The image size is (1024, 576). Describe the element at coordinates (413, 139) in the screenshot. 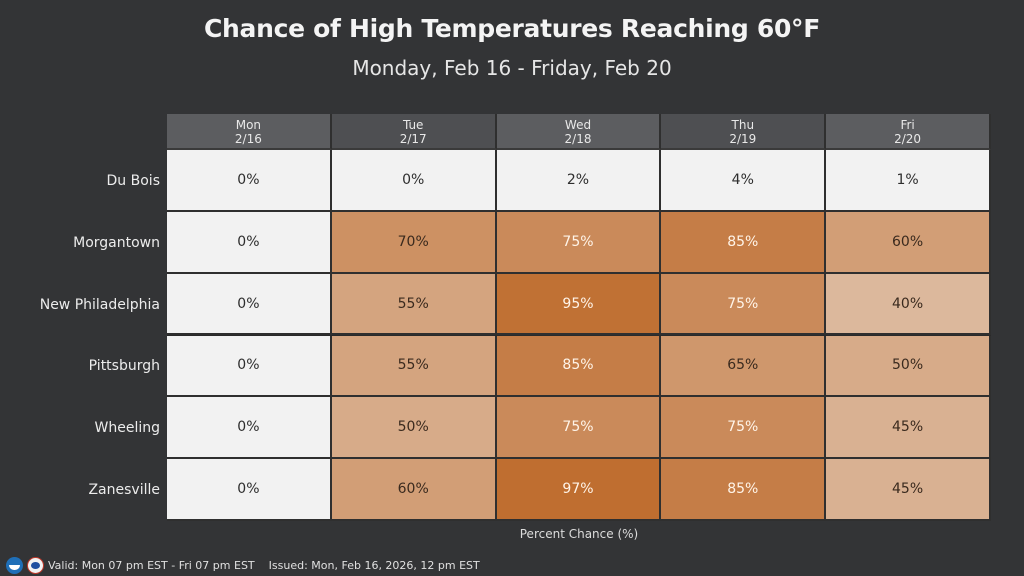

I see `column-date: 2/17` at that location.